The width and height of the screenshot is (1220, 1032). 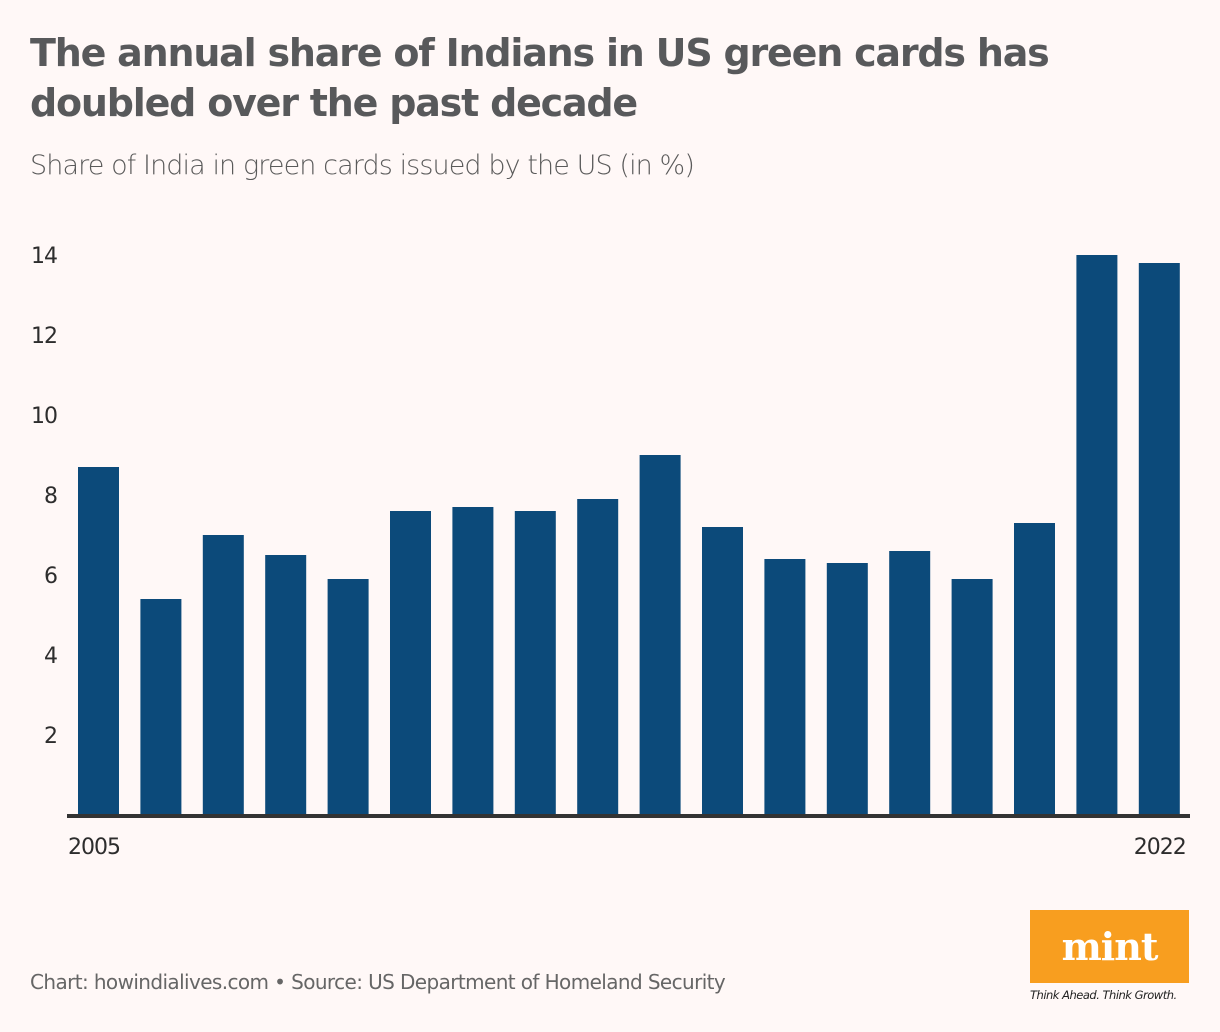 I want to click on bar-2022, so click(x=1159, y=539).